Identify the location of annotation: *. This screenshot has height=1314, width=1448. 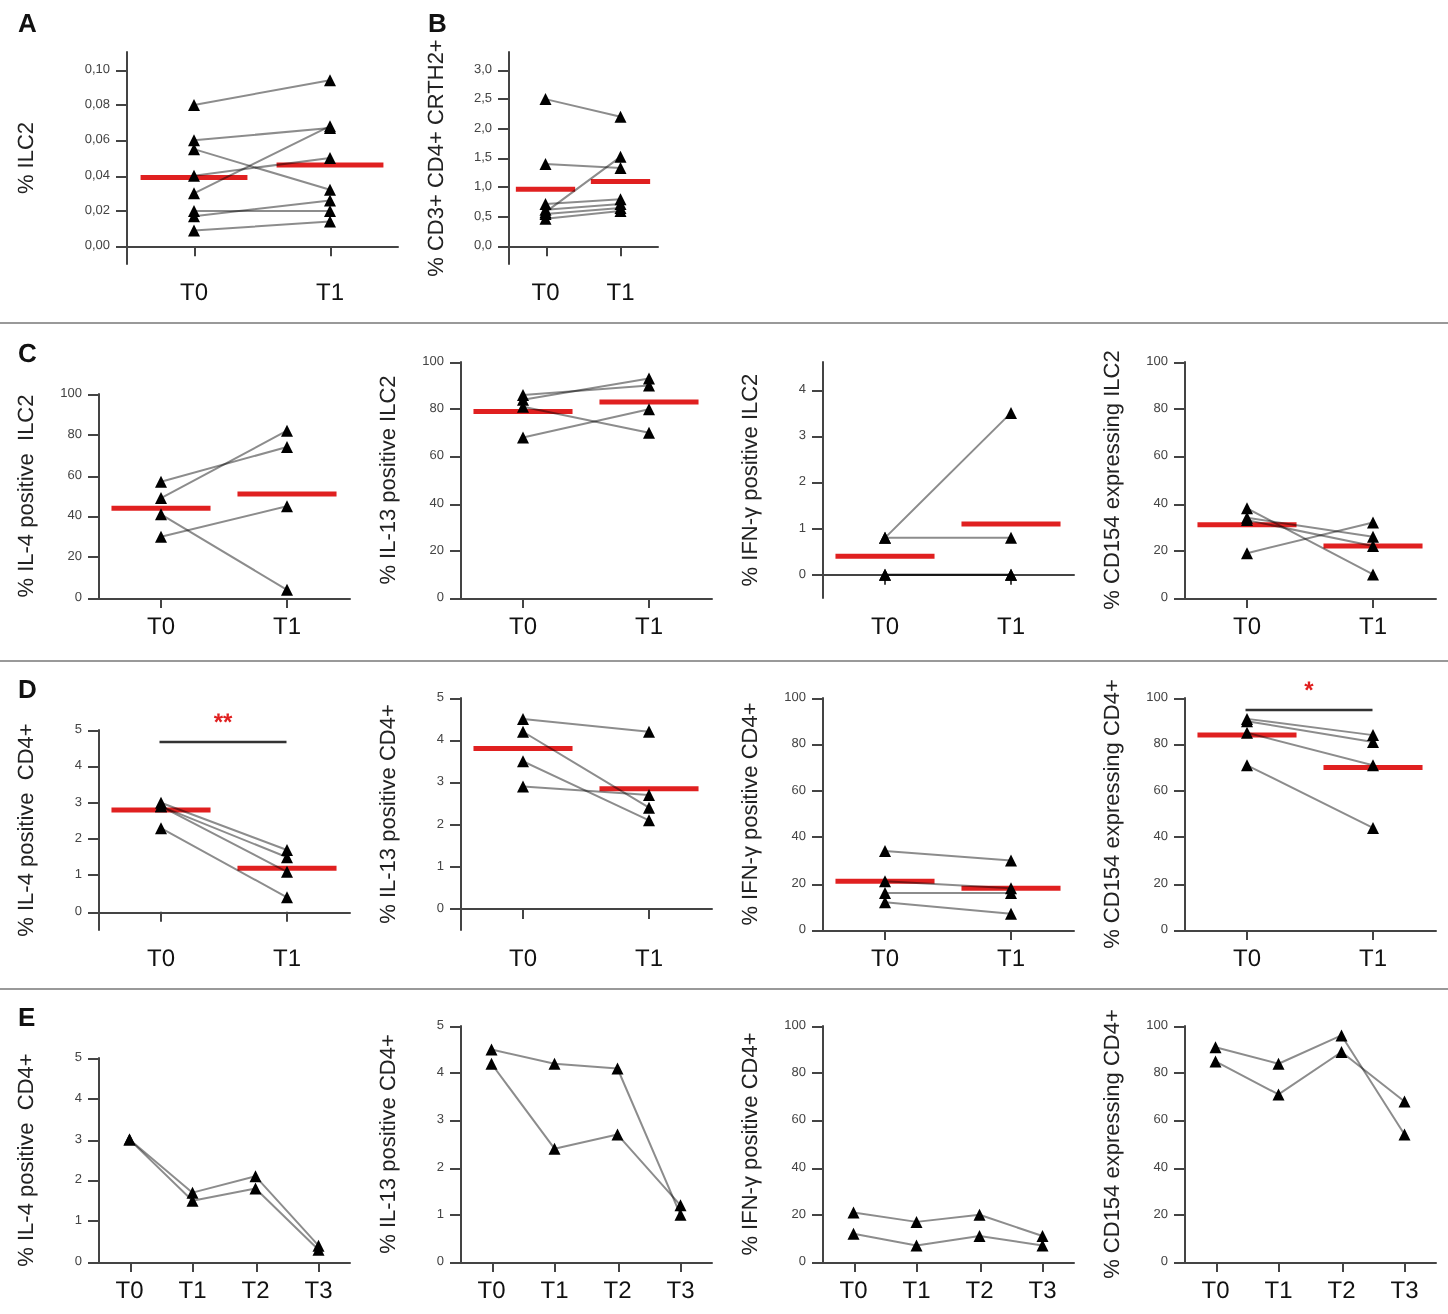
(1309, 690).